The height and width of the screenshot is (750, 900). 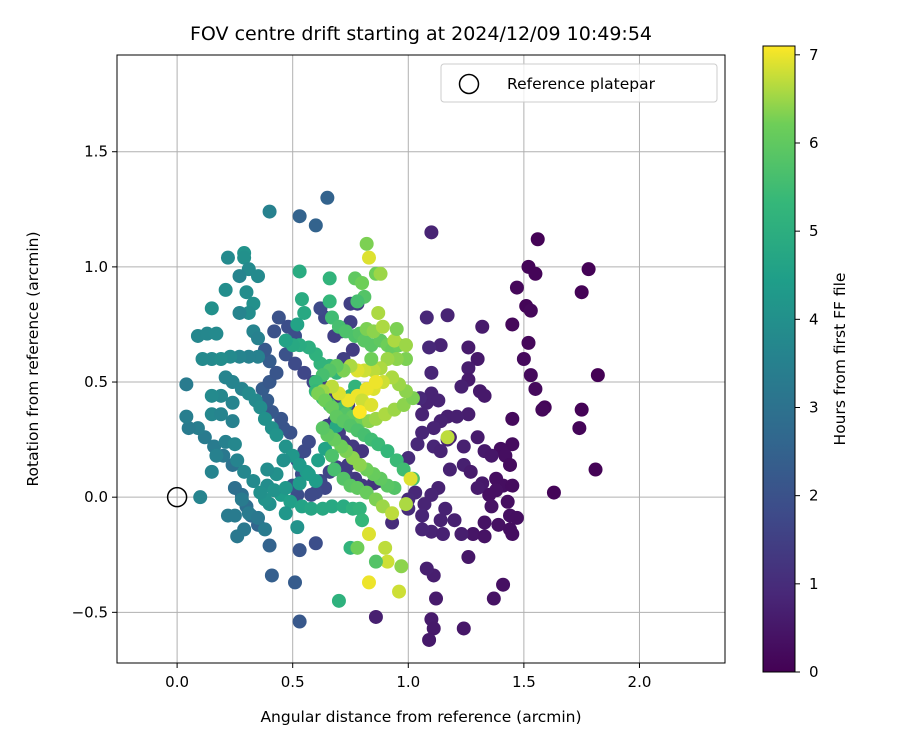 What do you see at coordinates (814, 55) in the screenshot?
I see `colorbar-tick-label: 7` at bounding box center [814, 55].